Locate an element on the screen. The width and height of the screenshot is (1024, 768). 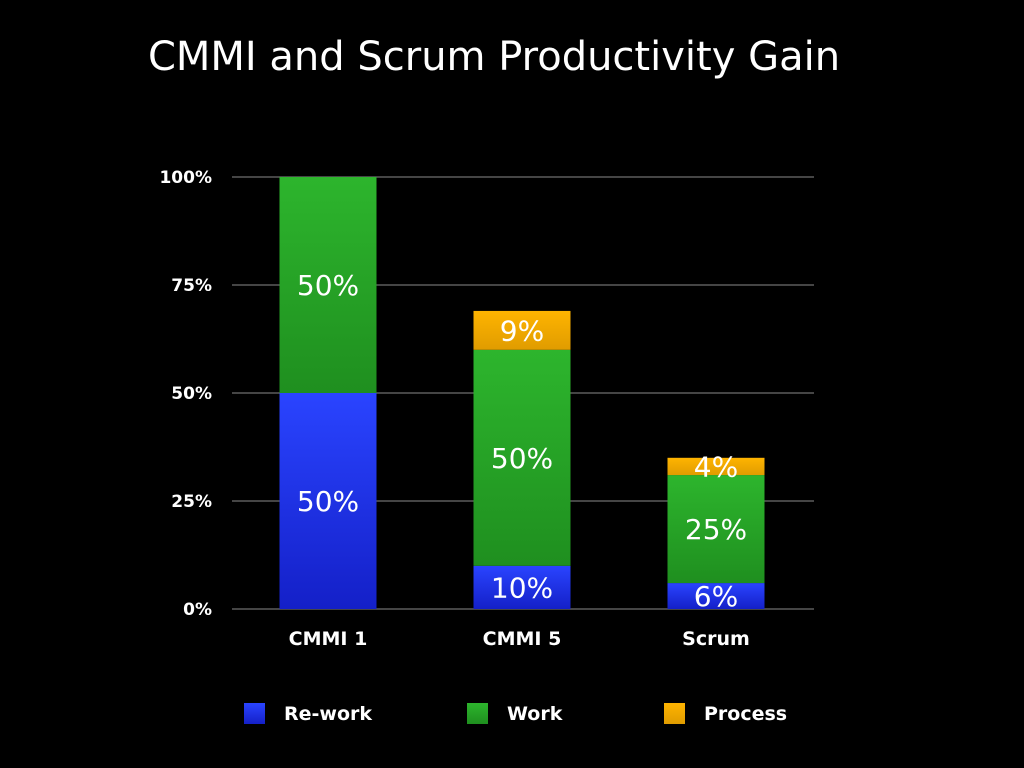
y-tick-label: 25% is located at coordinates (191, 502).